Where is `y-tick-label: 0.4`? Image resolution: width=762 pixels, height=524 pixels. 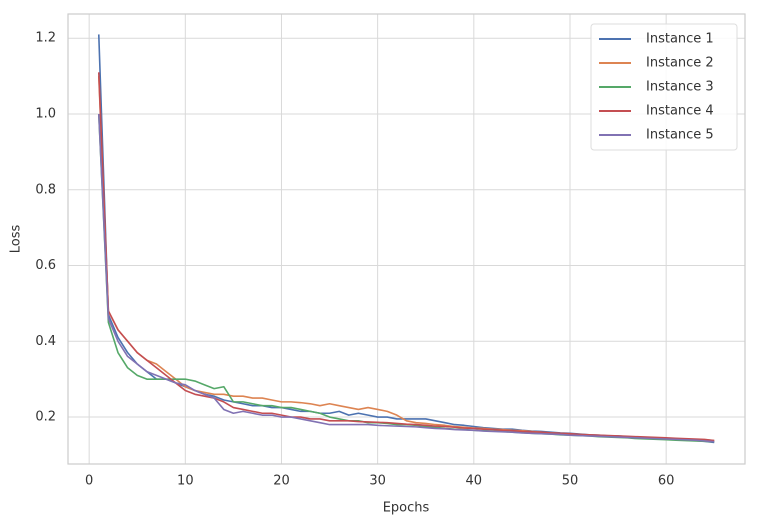 y-tick-label: 0.4 is located at coordinates (45, 341).